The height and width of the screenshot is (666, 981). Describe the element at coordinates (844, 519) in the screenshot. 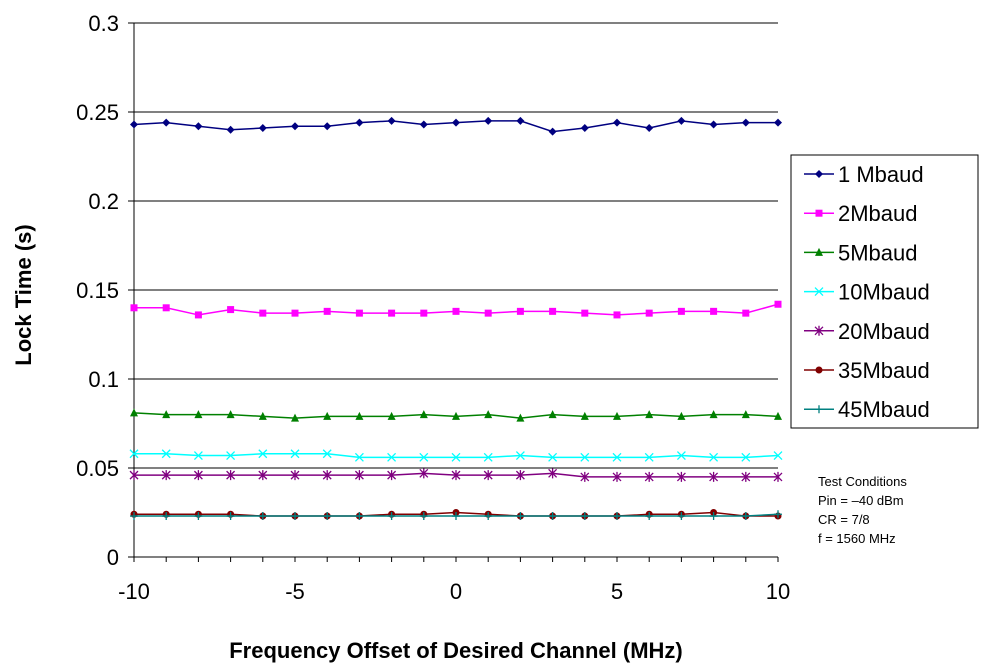

I see `test-conditions-cr: CR = 7/8` at that location.